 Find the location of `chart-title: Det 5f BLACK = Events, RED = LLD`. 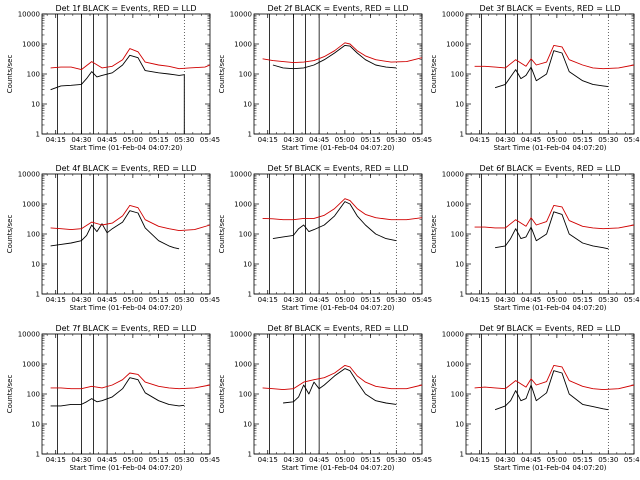

chart-title: Det 5f BLACK = Events, RED = LLD is located at coordinates (337, 168).